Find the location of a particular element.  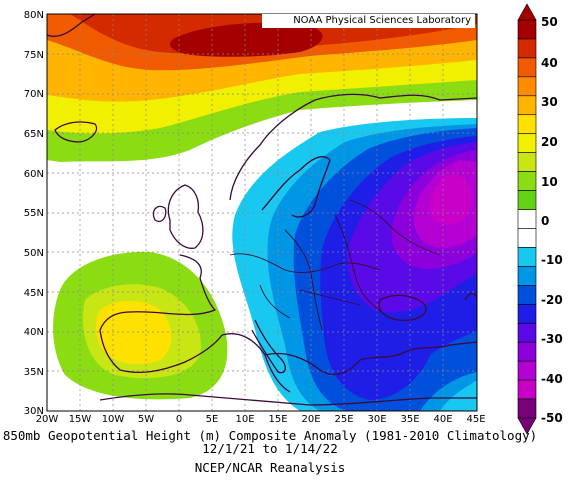

colorbar-min-arrow is located at coordinates (527, 426).